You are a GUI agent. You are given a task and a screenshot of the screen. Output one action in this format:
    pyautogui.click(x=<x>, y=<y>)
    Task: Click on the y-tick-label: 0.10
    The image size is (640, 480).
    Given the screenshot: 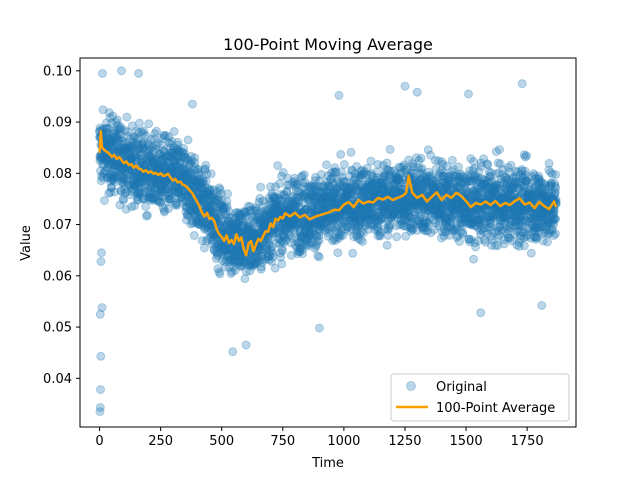 What is the action you would take?
    pyautogui.click(x=57, y=71)
    